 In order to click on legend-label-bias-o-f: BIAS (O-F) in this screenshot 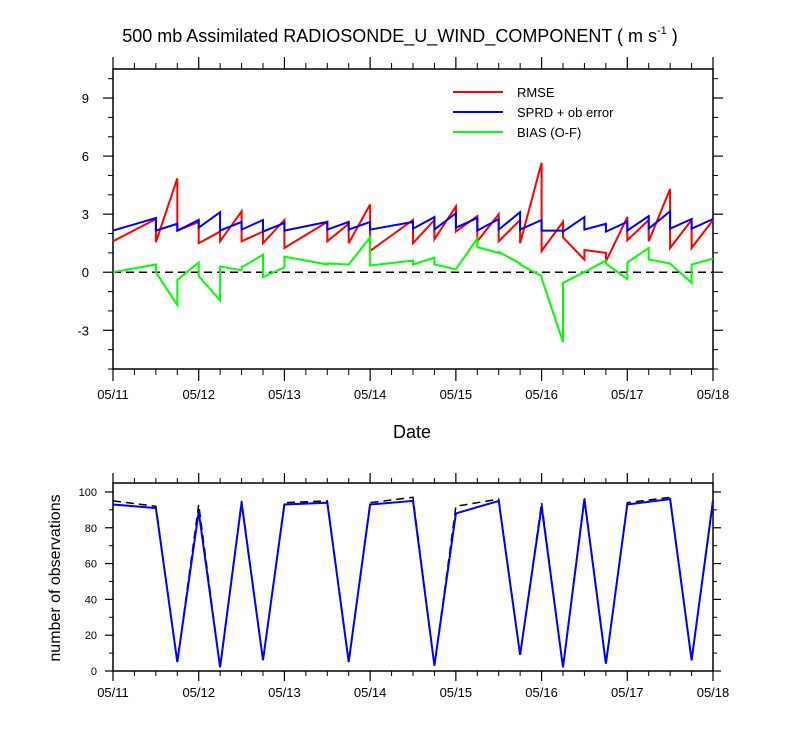, I will do `click(549, 132)`.